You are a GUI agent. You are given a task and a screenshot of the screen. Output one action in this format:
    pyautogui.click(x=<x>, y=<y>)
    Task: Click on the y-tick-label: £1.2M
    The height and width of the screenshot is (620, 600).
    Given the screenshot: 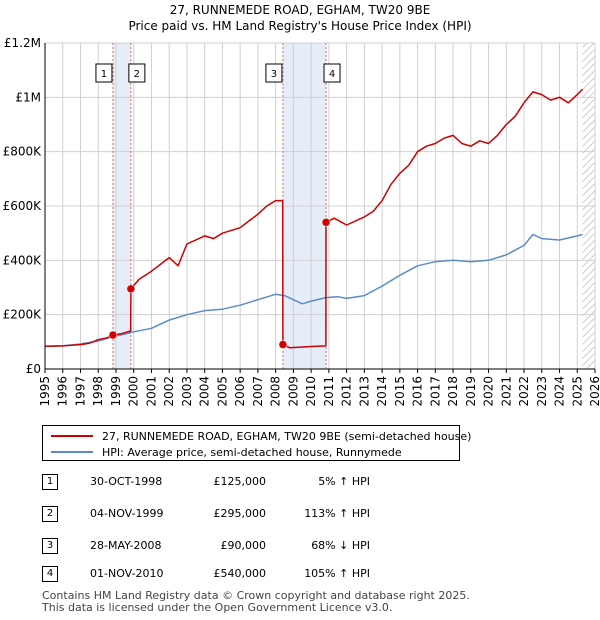 What is the action you would take?
    pyautogui.click(x=22, y=43)
    